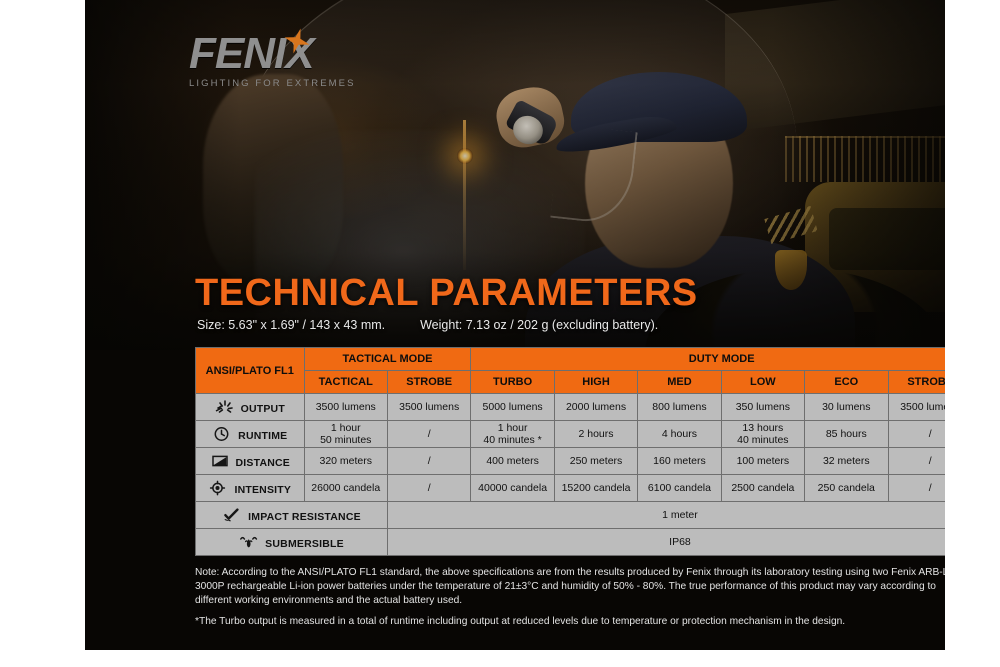  I want to click on cell-distance-turbo: 400 meters, so click(512, 461).